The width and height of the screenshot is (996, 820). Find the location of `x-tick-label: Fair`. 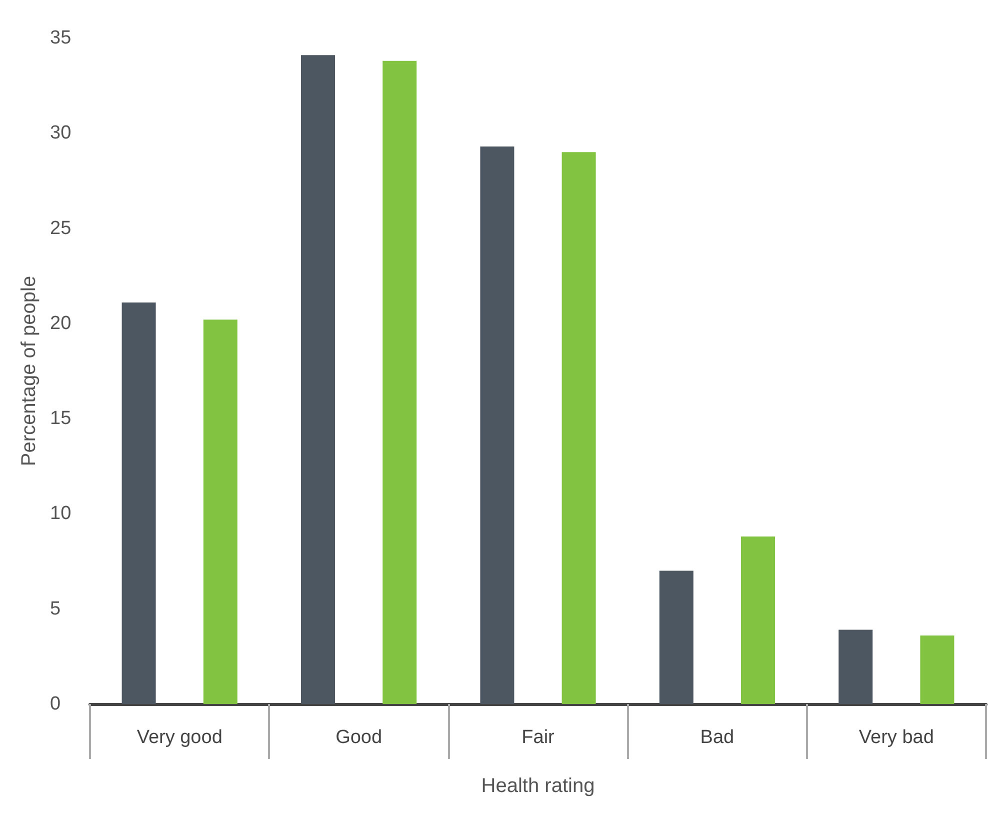

x-tick-label: Fair is located at coordinates (539, 737).